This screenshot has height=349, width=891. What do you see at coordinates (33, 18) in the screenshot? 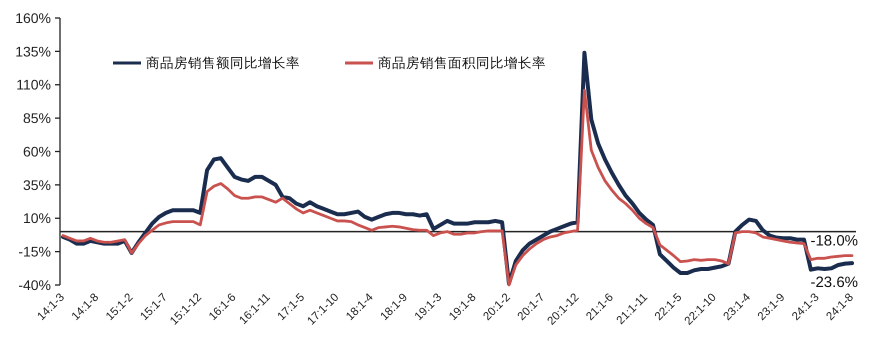
I see `y-tick-label: 160%` at bounding box center [33, 18].